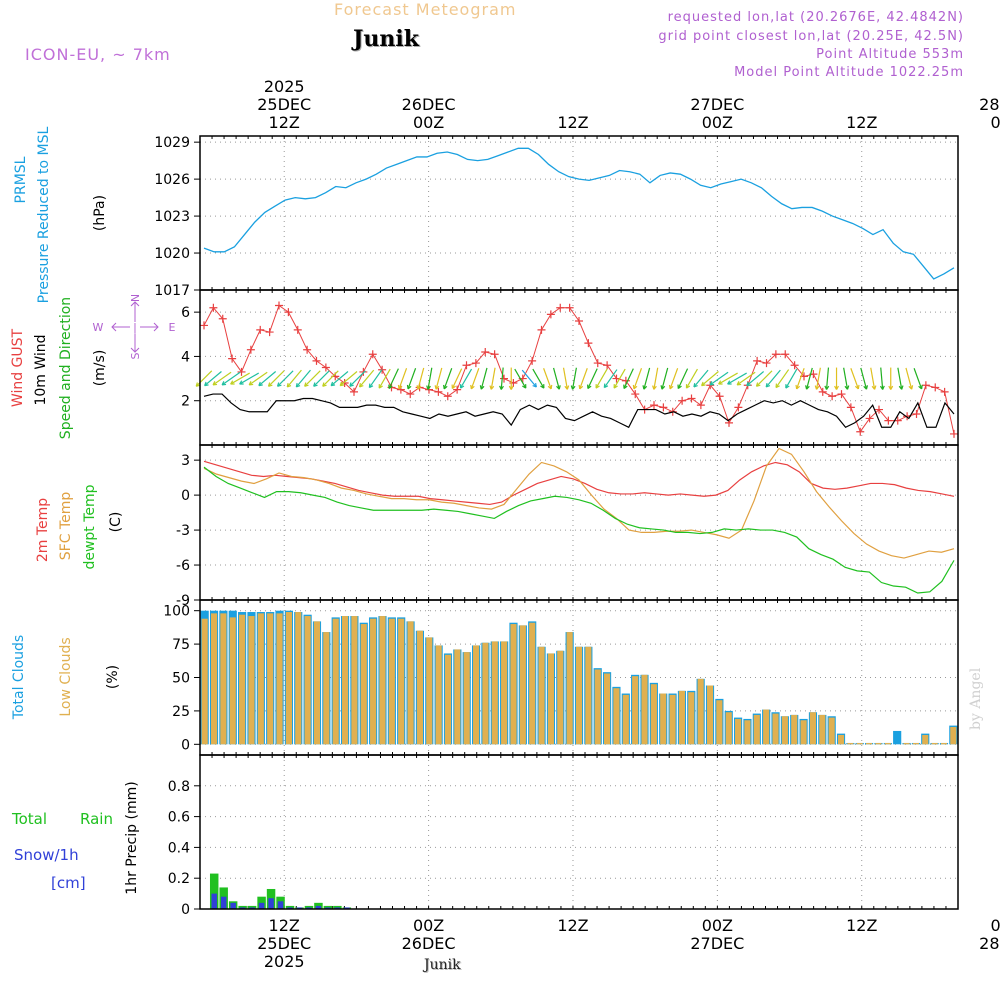  What do you see at coordinates (185, 745) in the screenshot?
I see `y-tick-label: 0` at bounding box center [185, 745].